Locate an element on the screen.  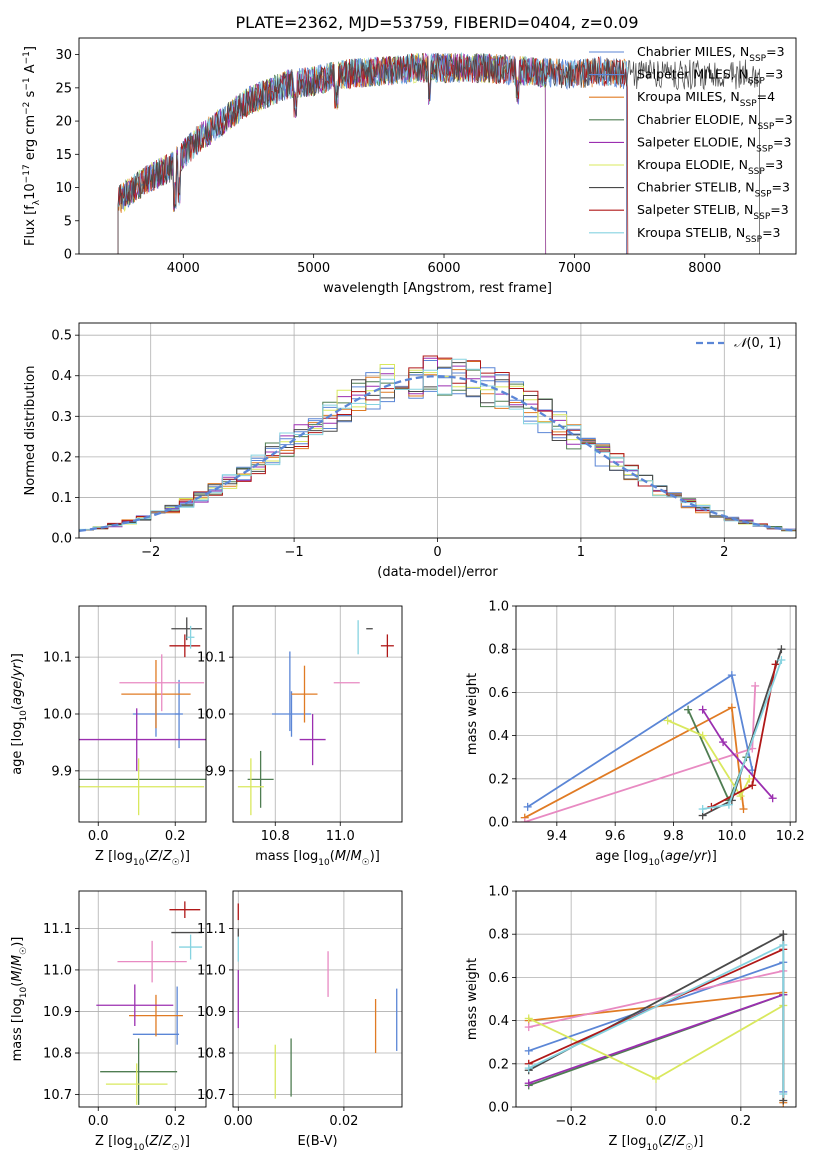
x-tick-label: −0.2 is located at coordinates (571, 1121).